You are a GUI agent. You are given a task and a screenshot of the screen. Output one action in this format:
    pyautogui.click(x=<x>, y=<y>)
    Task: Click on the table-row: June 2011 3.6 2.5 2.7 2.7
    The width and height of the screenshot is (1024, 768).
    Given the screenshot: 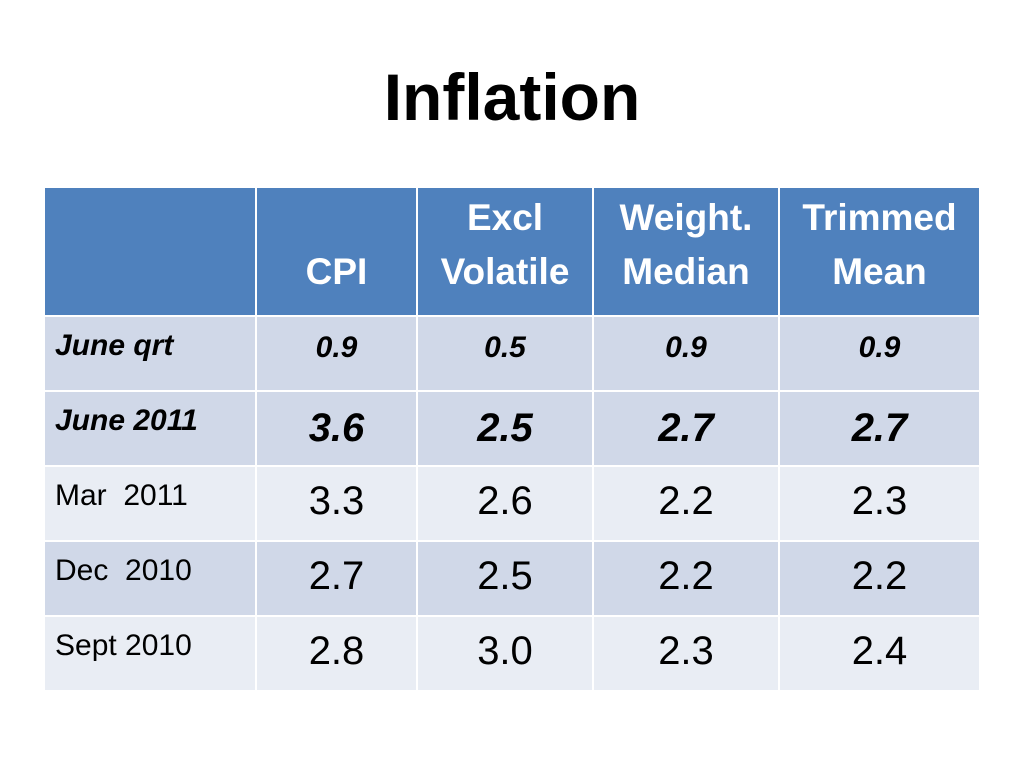 What is the action you would take?
    pyautogui.click(x=512, y=428)
    